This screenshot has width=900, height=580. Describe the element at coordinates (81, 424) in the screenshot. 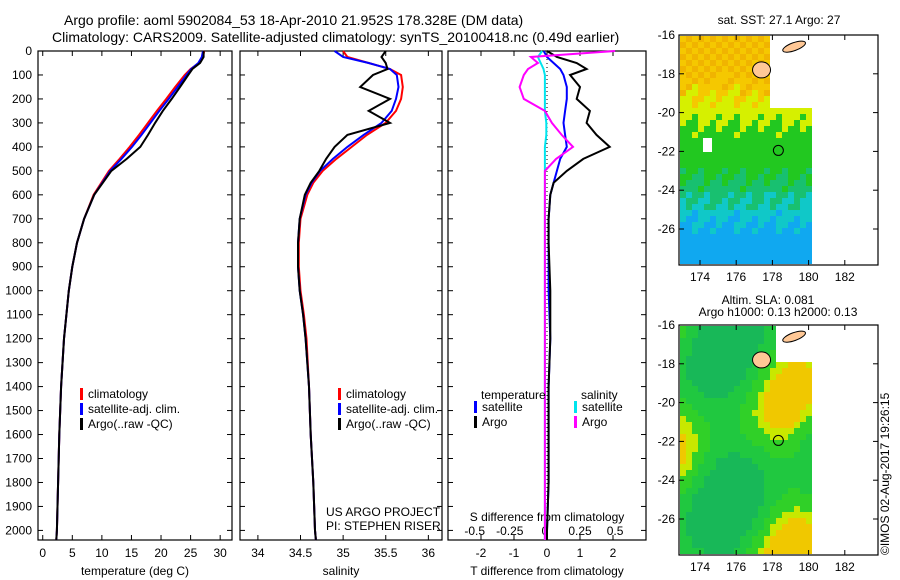

I see `legend-swatch` at that location.